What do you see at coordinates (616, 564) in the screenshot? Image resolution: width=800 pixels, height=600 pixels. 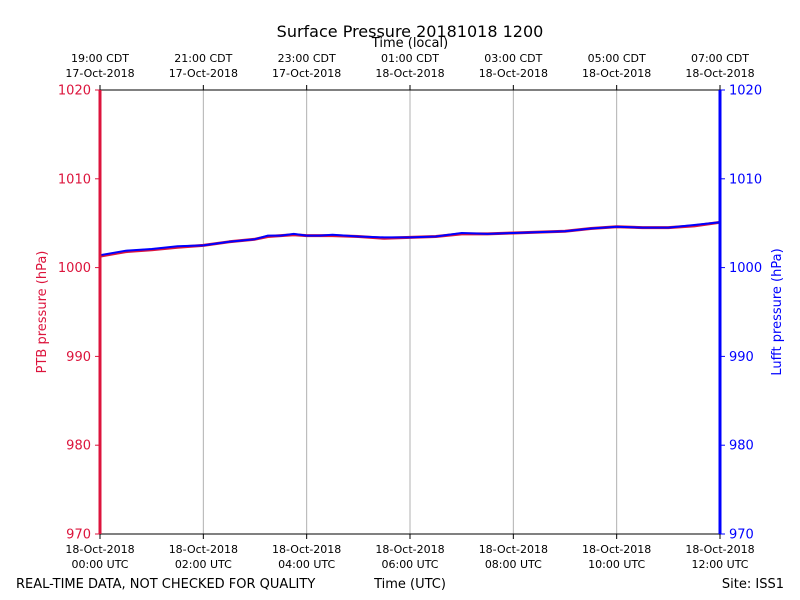 I see `bottom-tick-time: 10:00 UTC` at bounding box center [616, 564].